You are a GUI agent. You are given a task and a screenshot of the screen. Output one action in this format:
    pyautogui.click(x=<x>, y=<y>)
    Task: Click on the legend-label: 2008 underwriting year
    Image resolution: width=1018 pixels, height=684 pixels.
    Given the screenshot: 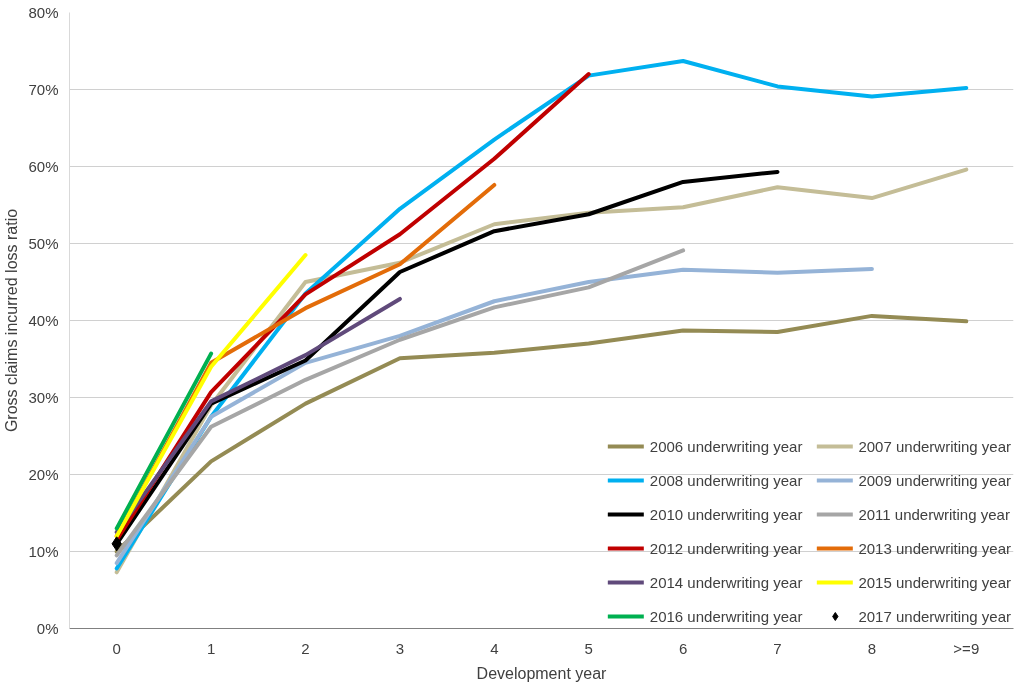 What is the action you would take?
    pyautogui.click(x=726, y=480)
    